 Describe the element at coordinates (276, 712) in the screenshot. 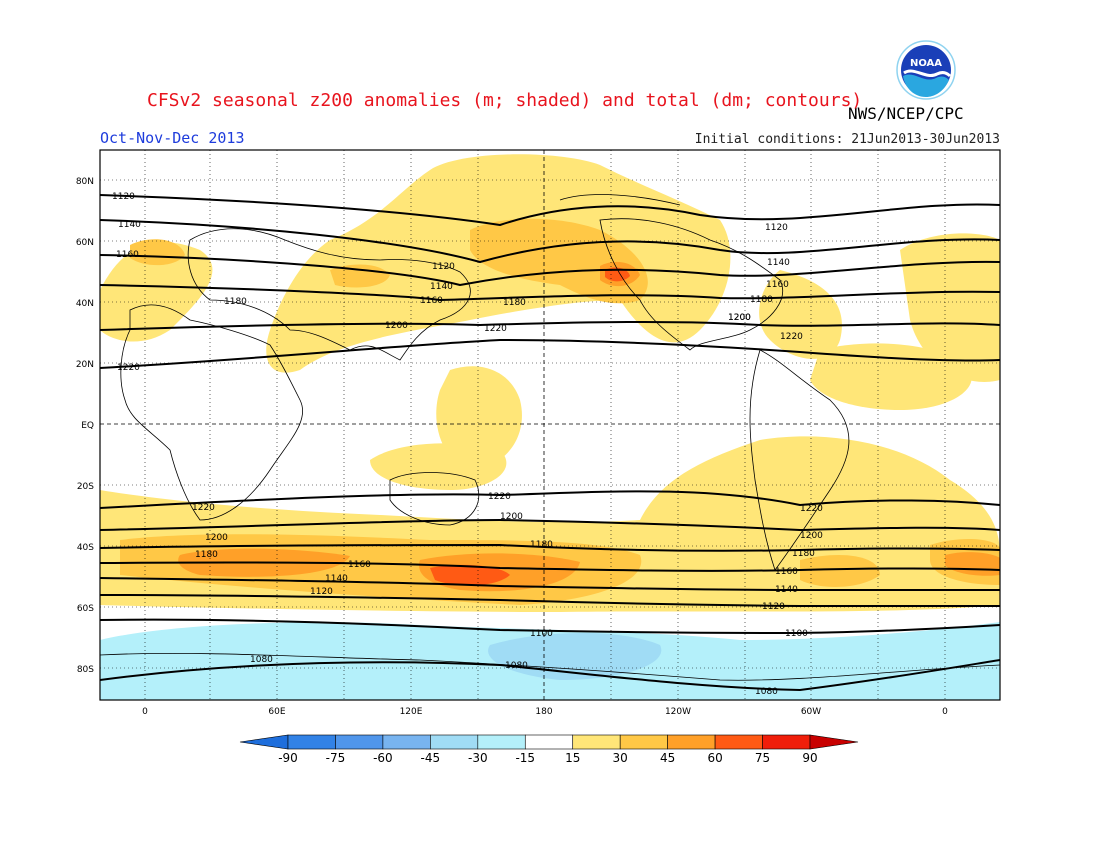

I see `lon-label: 60E` at that location.